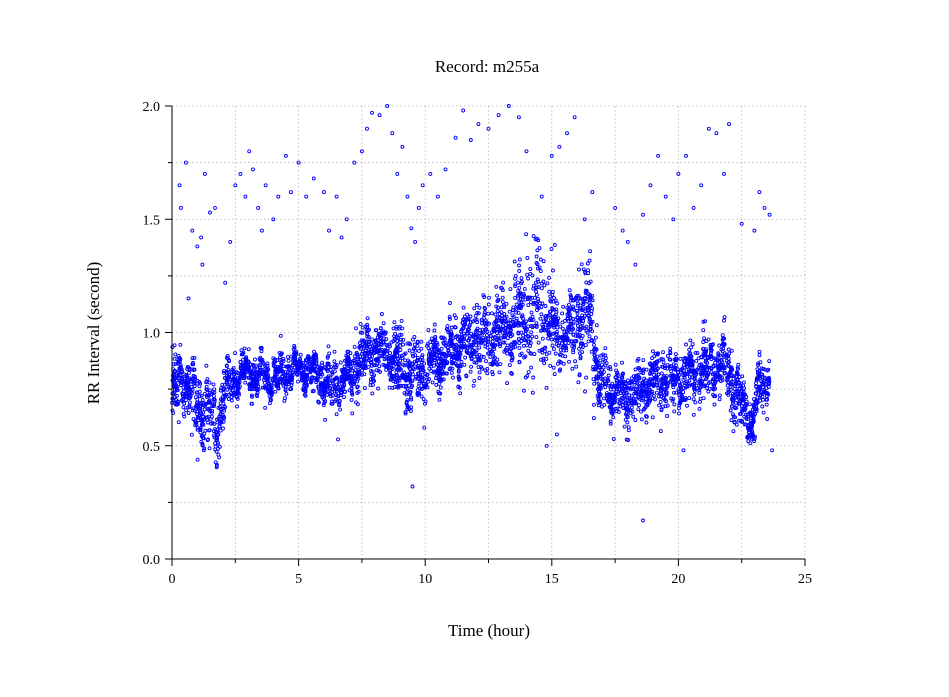 This screenshot has width=949, height=697. Describe the element at coordinates (93, 333) in the screenshot. I see `y-axis-label: RR Interval (second)` at that location.